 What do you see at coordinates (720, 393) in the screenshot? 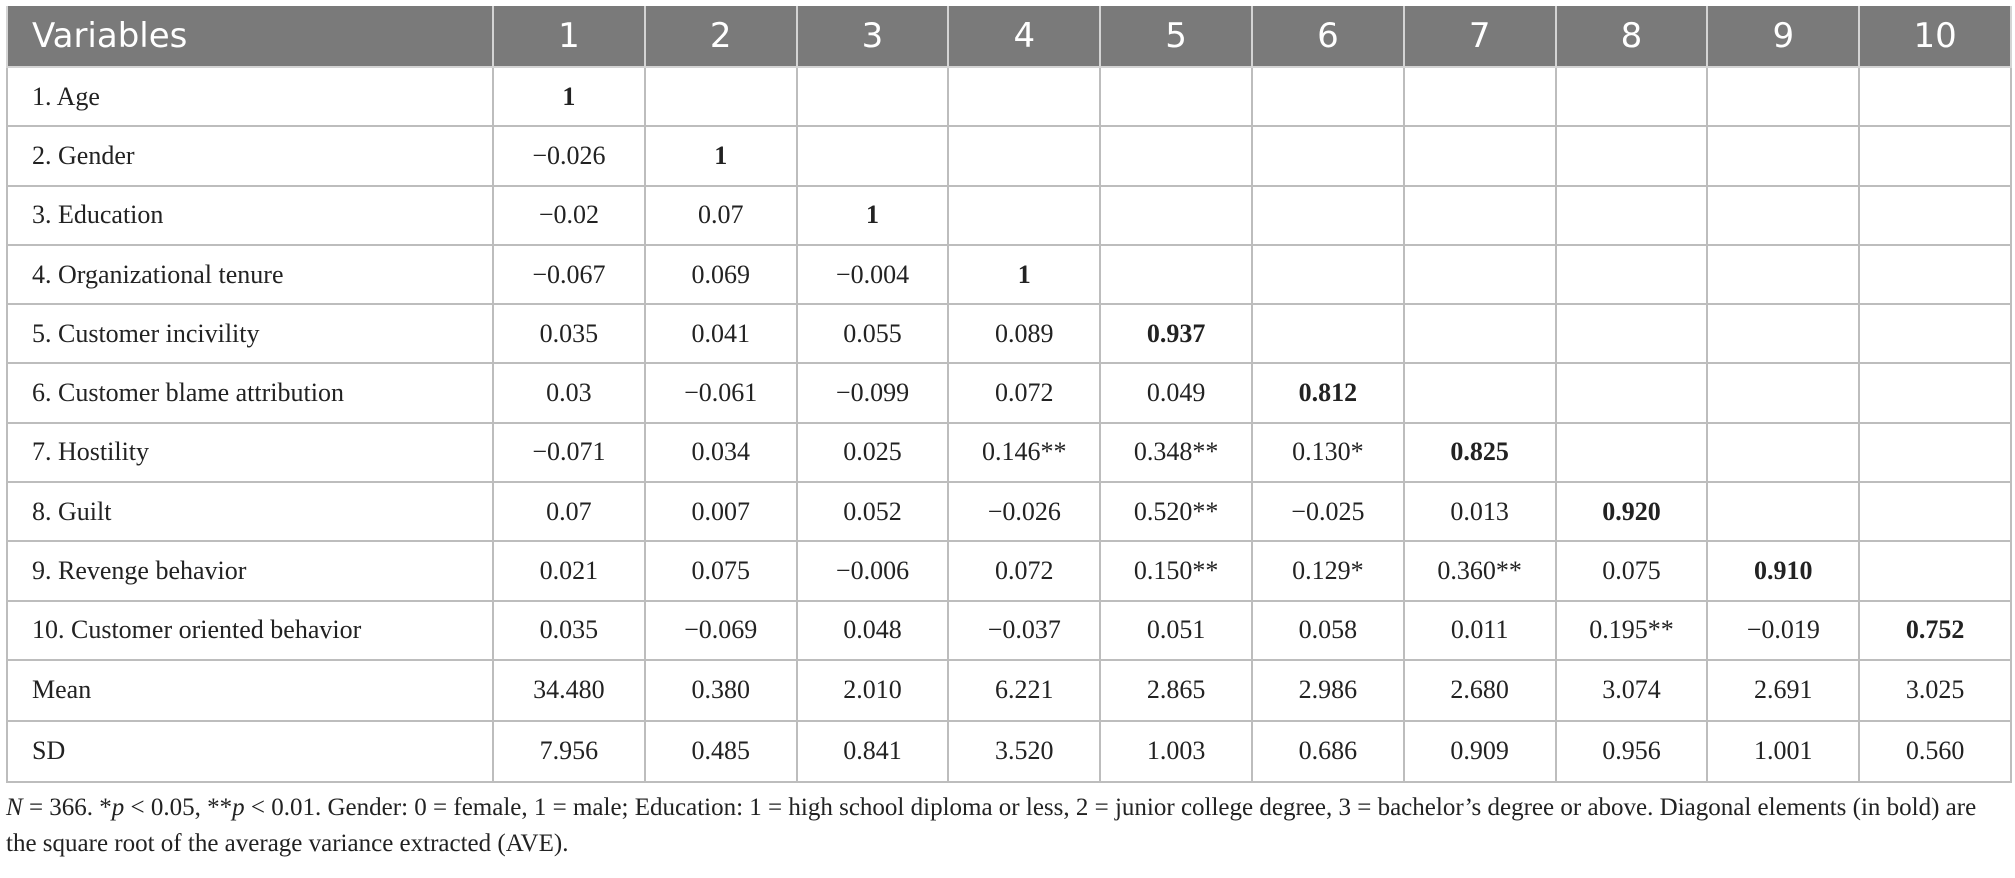
I see `table-cell: −0.061` at bounding box center [720, 393].